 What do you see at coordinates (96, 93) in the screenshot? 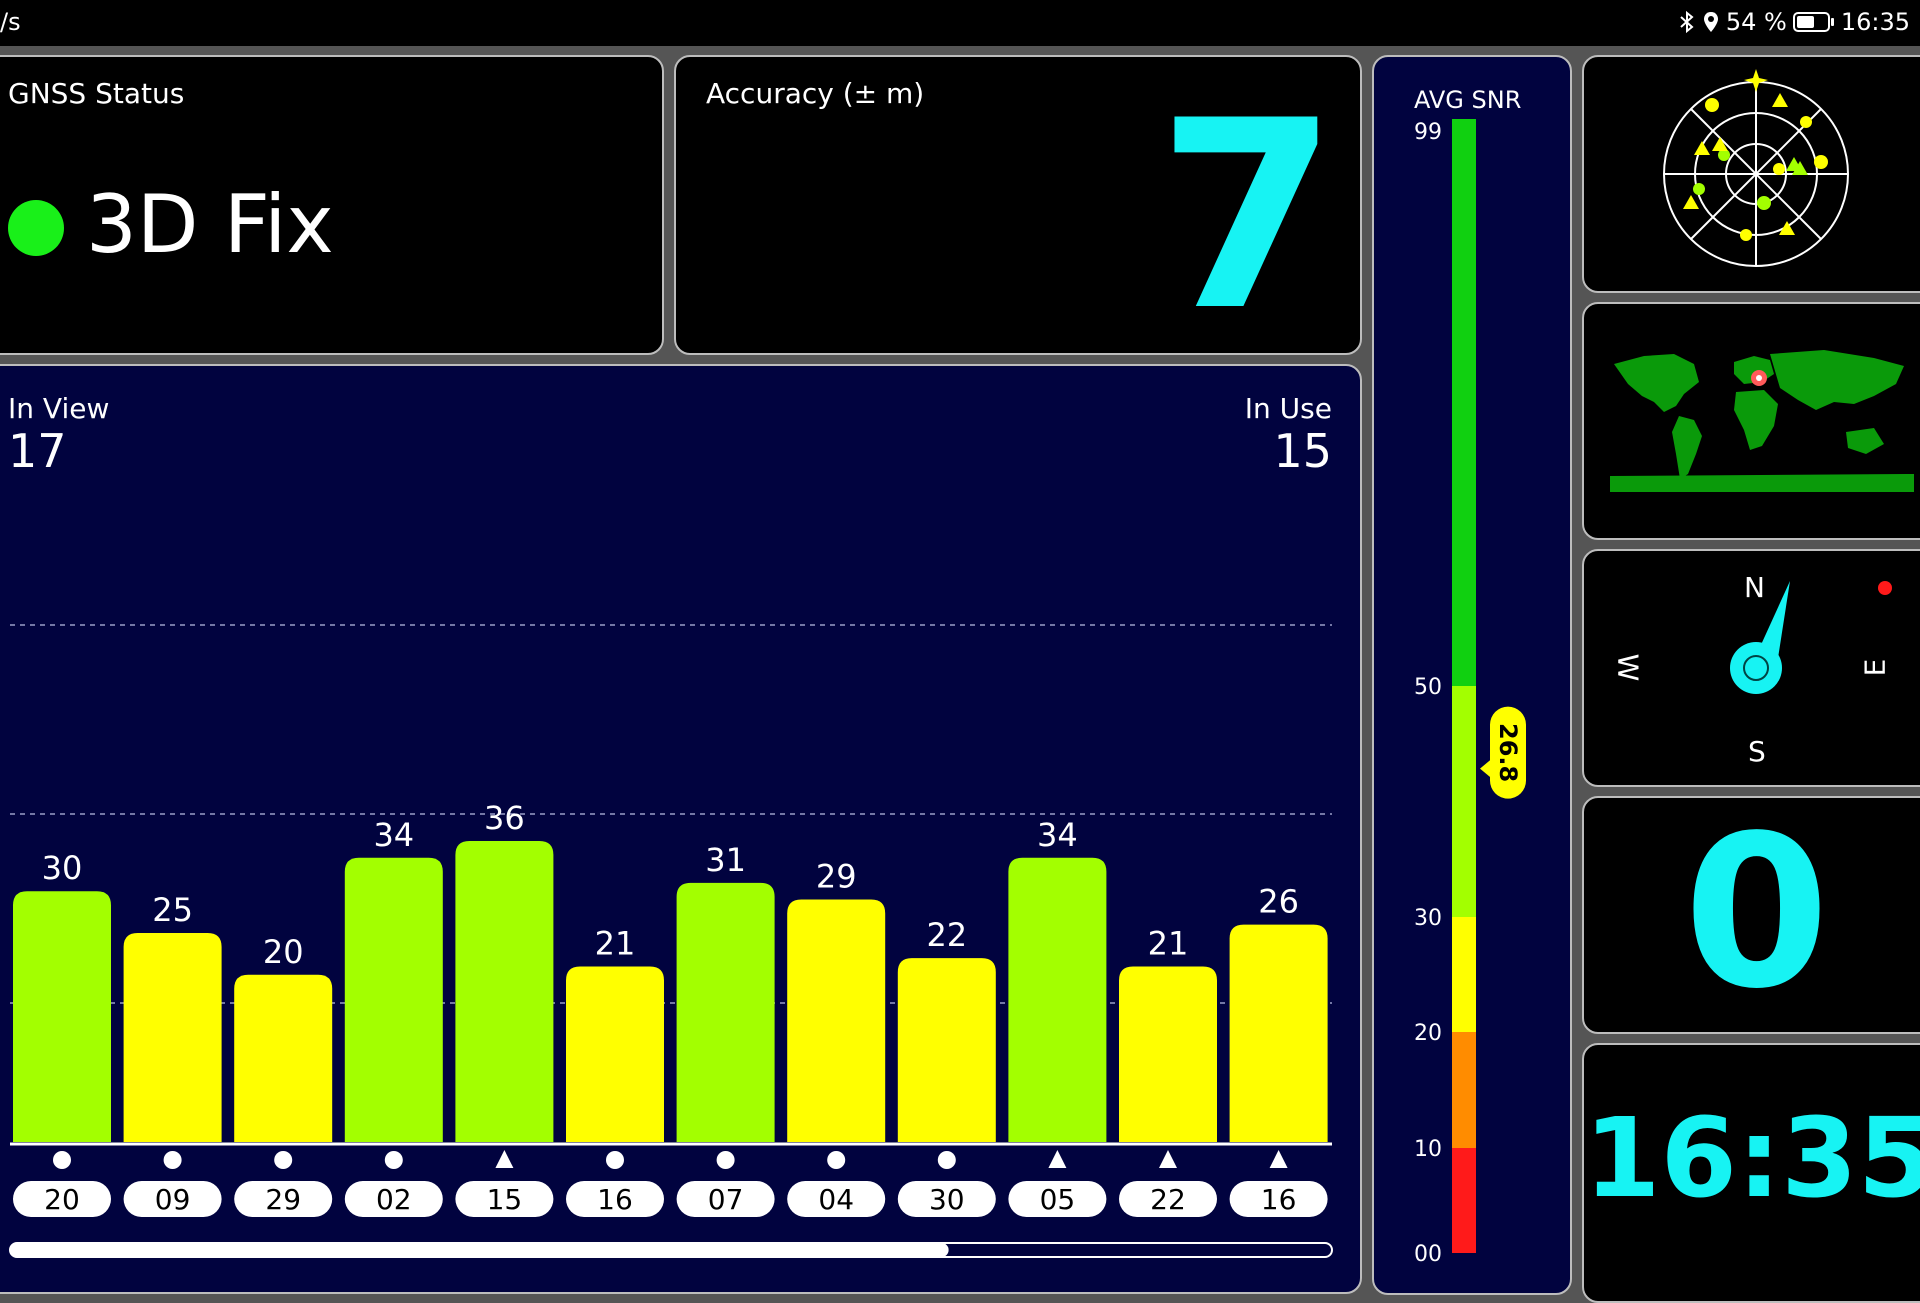
I see `gnss-status-label: GNSS Status` at bounding box center [96, 93].